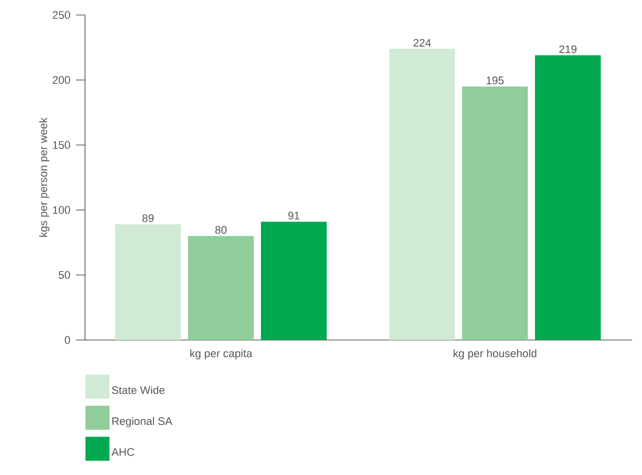 Image resolution: width=642 pixels, height=475 pixels. What do you see at coordinates (495, 354) in the screenshot?
I see `x-tick-label: kg per household` at bounding box center [495, 354].